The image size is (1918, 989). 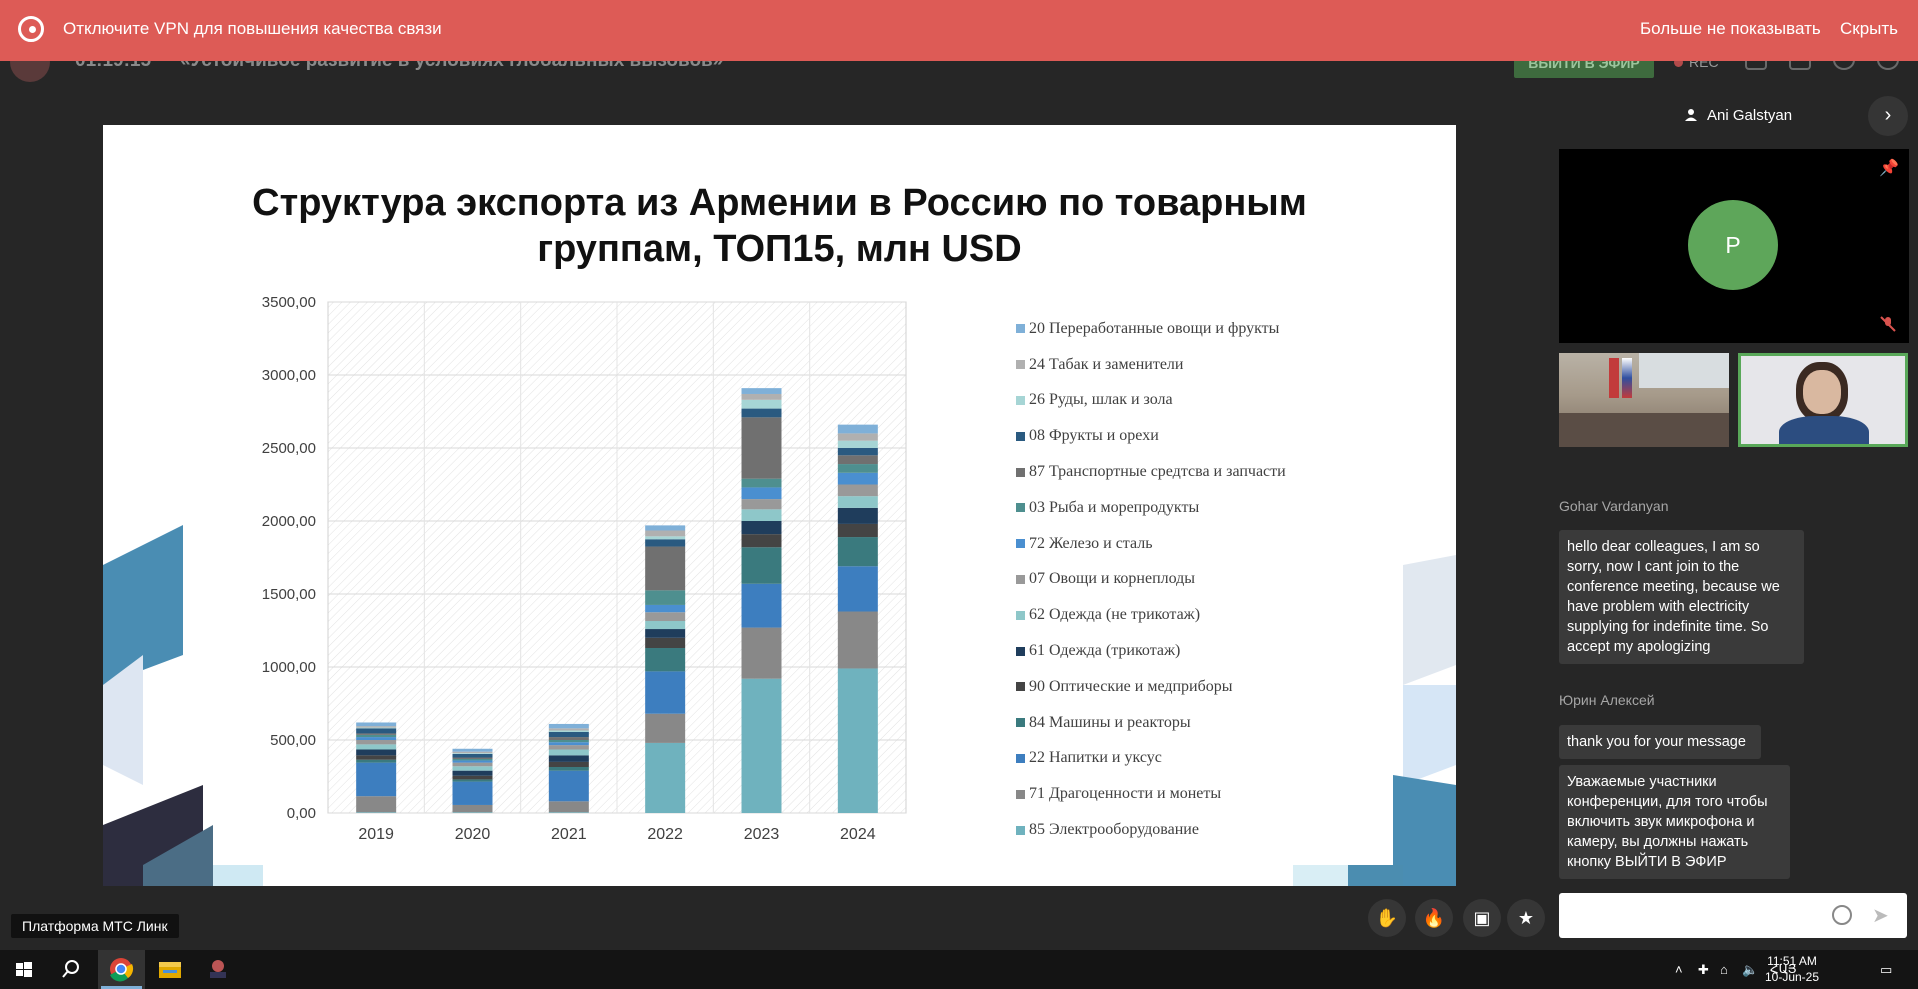 What do you see at coordinates (473, 834) in the screenshot?
I see `x-tick-label: 2020` at bounding box center [473, 834].